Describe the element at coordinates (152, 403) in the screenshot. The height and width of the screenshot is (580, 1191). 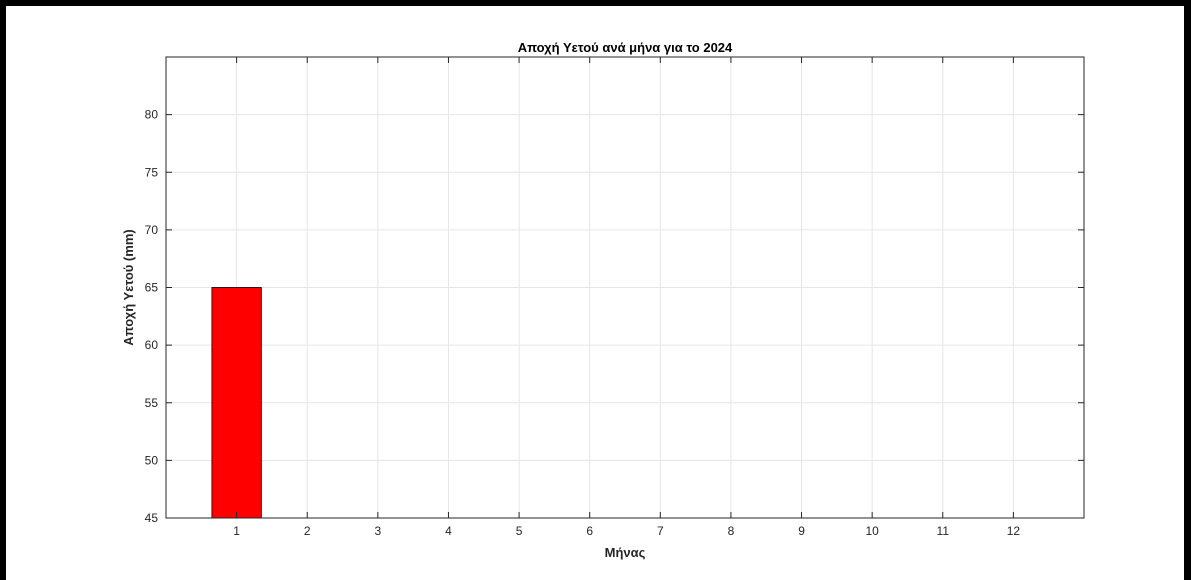
I see `y-tick-label: 55` at that location.